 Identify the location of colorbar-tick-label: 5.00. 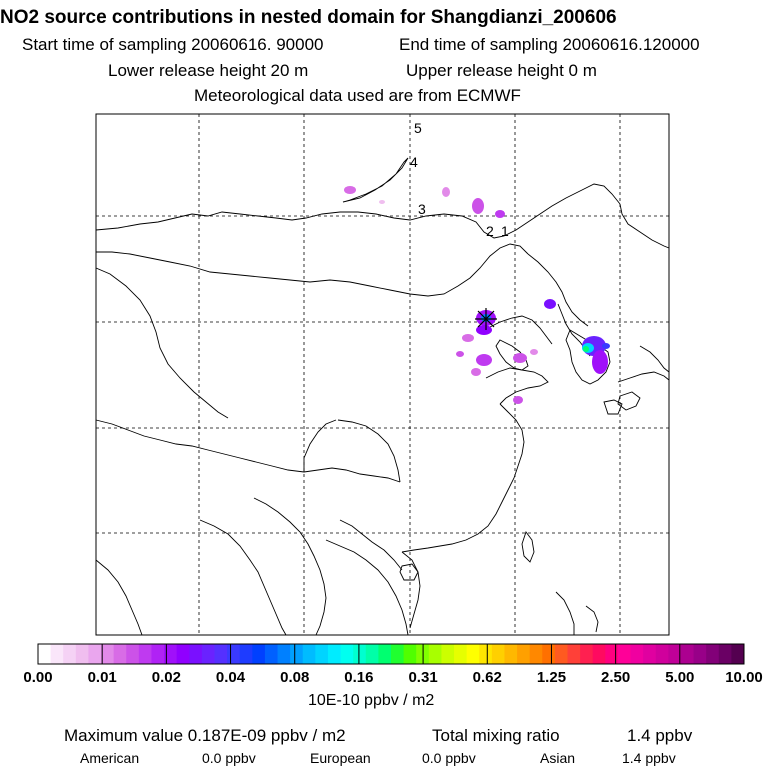
(680, 677).